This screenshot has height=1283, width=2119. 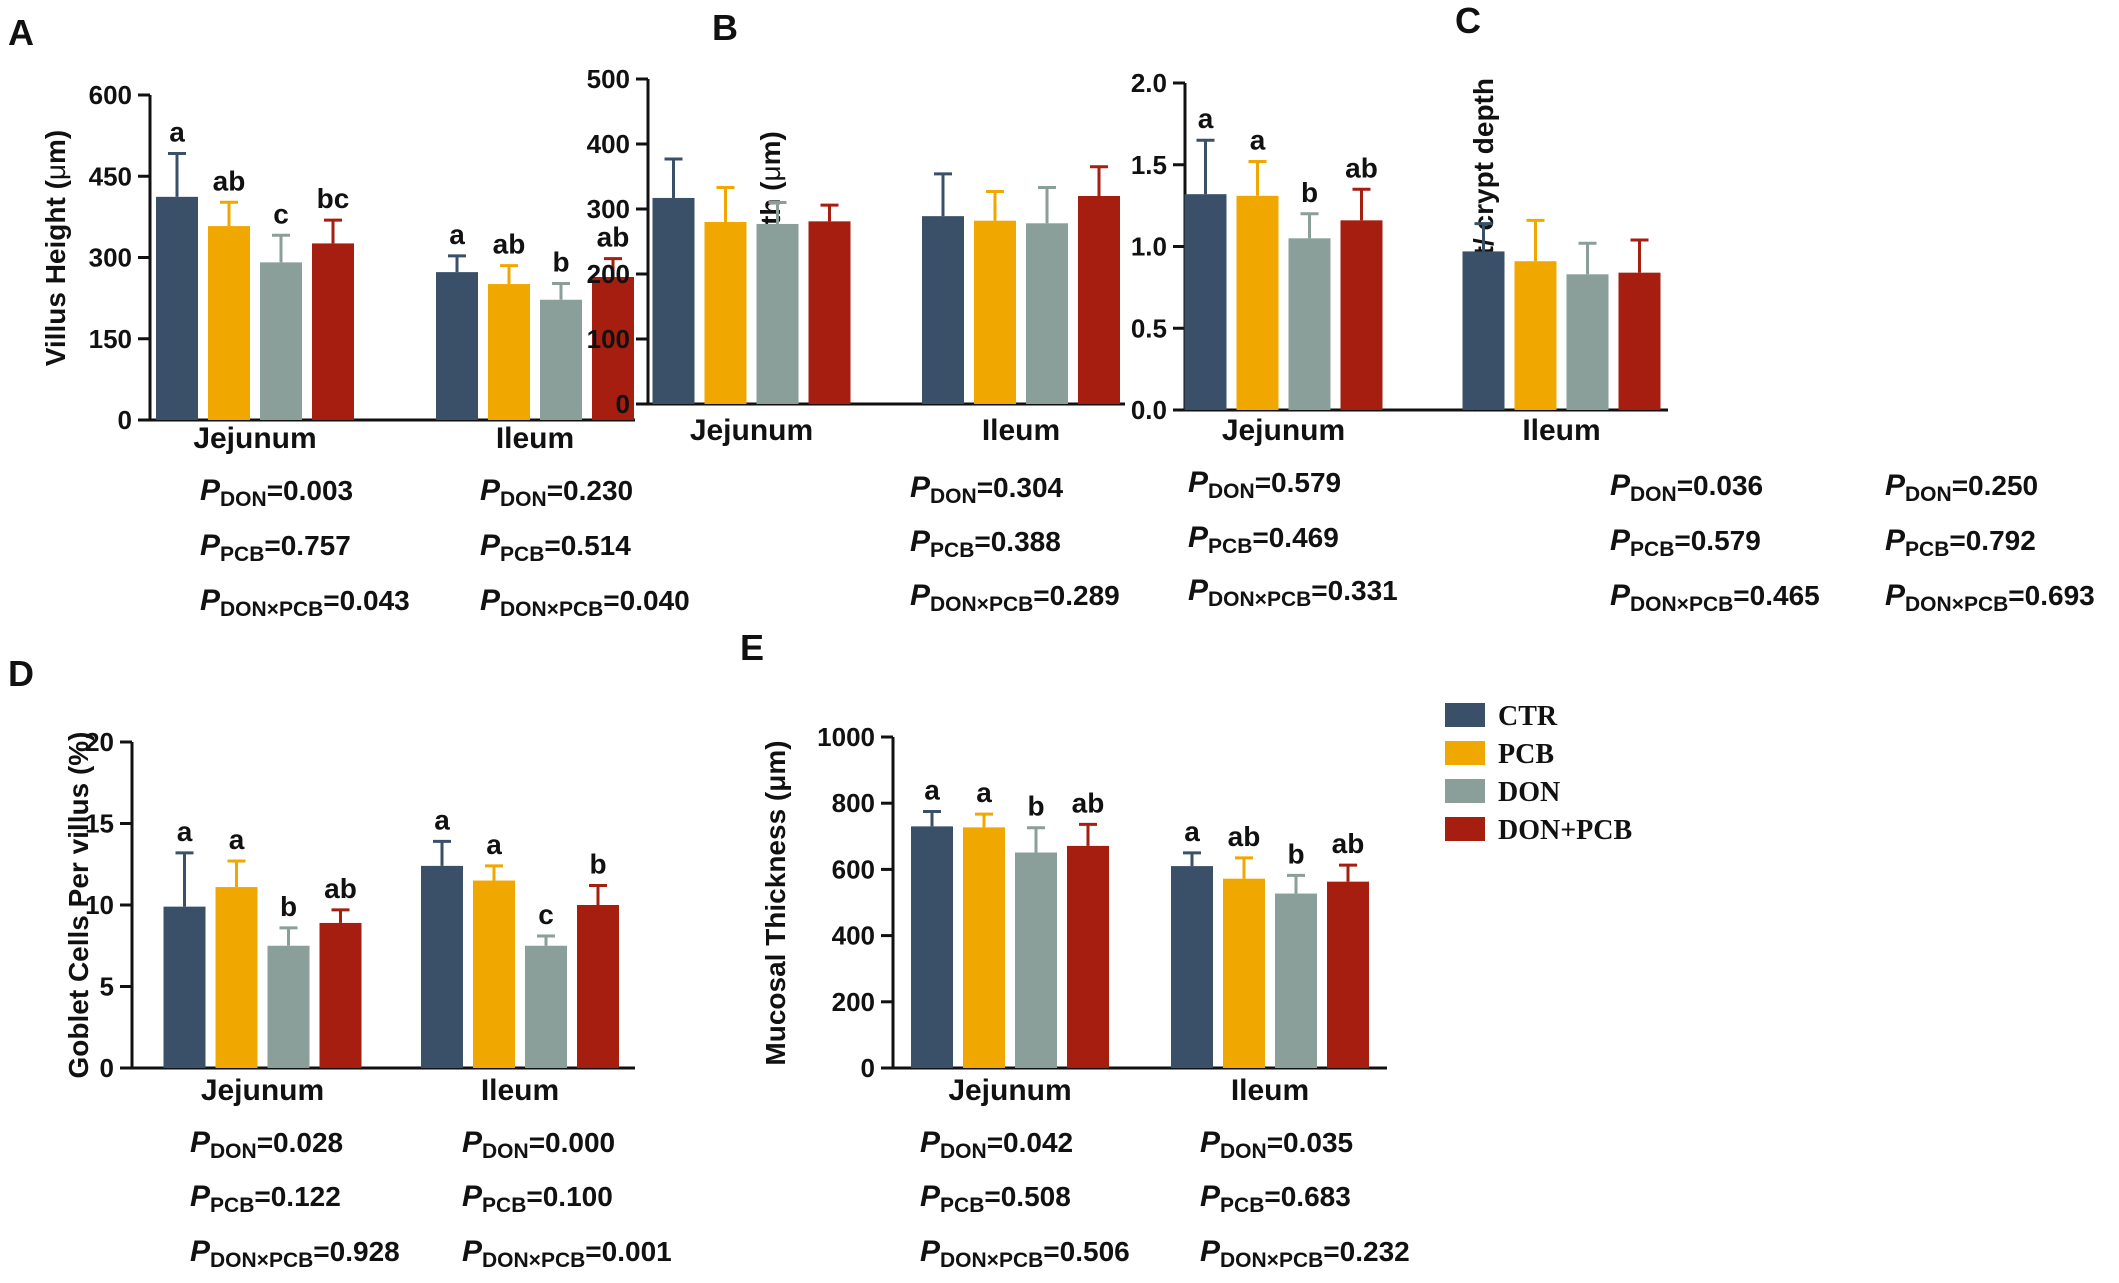 What do you see at coordinates (1264, 484) in the screenshot?
I see `p-value: PDON=0.579` at bounding box center [1264, 484].